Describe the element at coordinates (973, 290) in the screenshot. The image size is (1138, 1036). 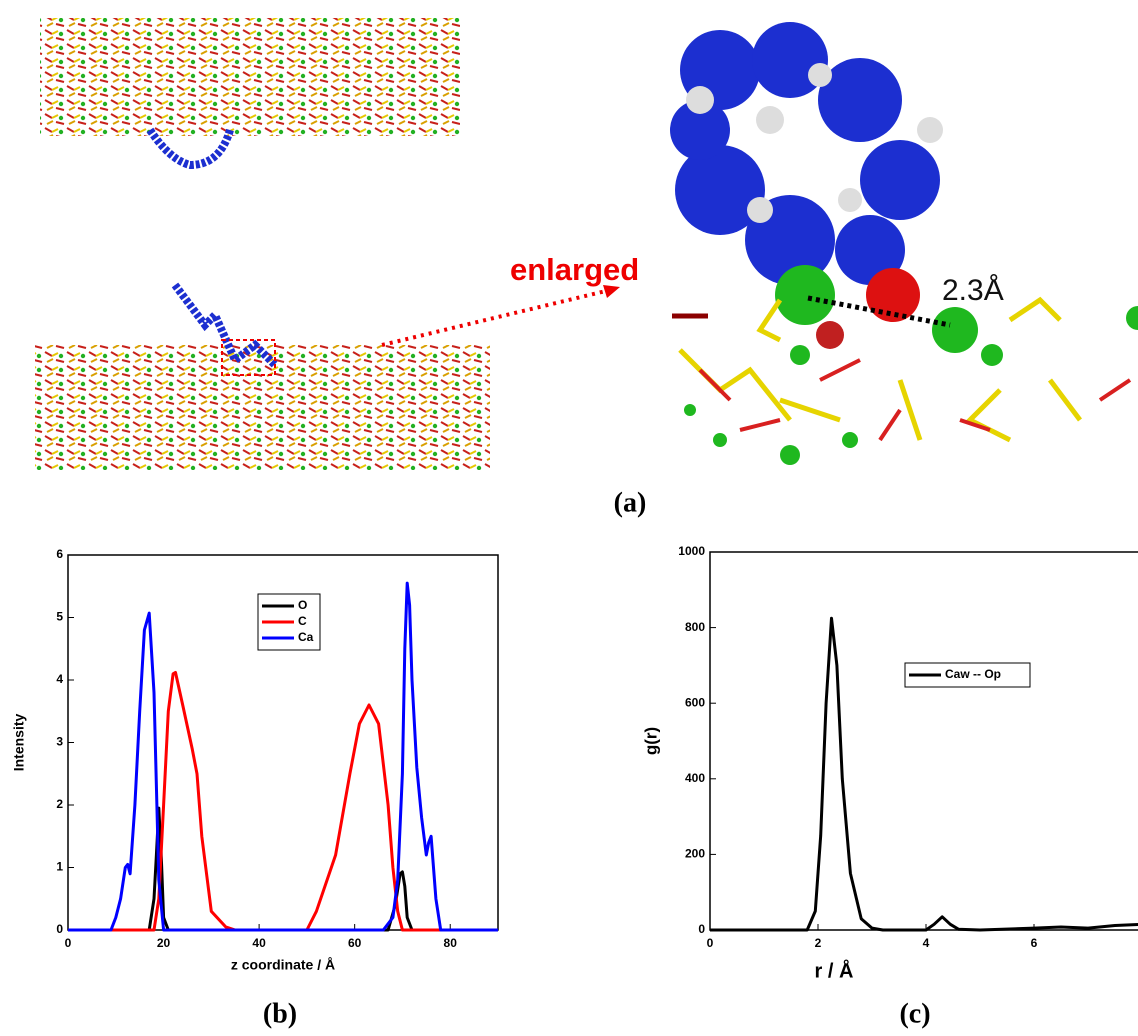
I see `distance-label: 2.3Å` at that location.